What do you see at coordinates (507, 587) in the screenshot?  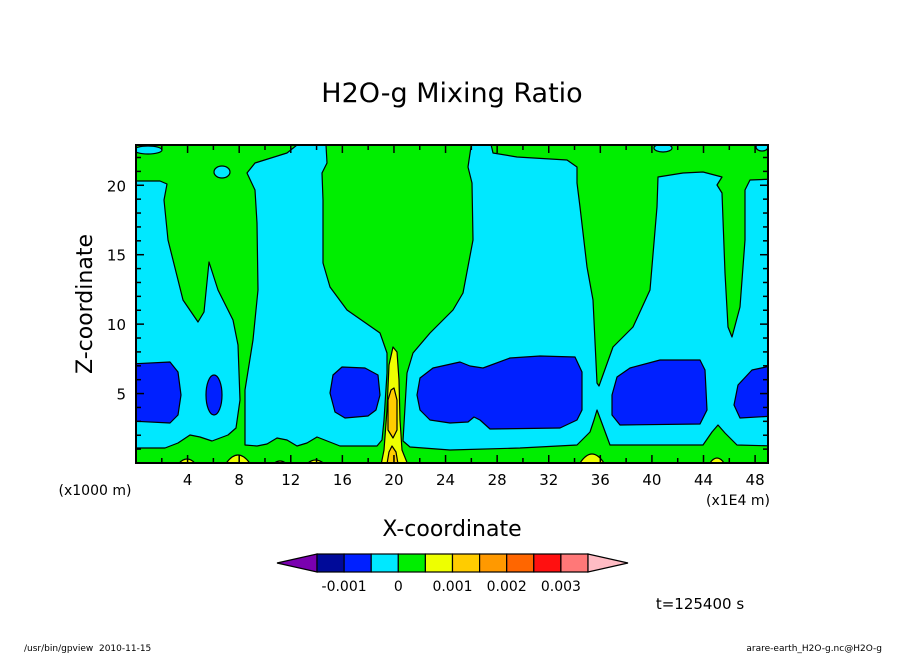 I see `colorbar-tick-label: 0.002` at bounding box center [507, 587].